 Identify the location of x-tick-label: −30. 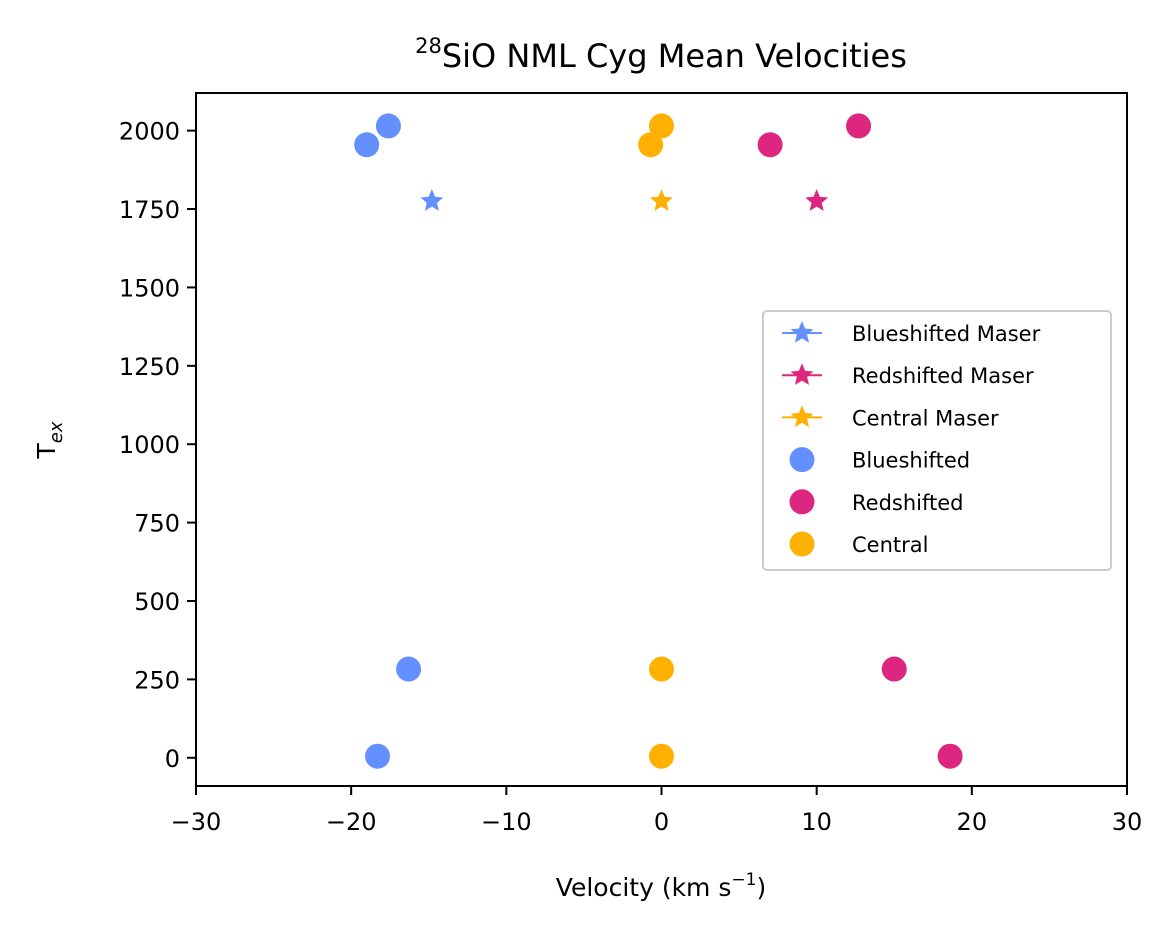
(196, 822).